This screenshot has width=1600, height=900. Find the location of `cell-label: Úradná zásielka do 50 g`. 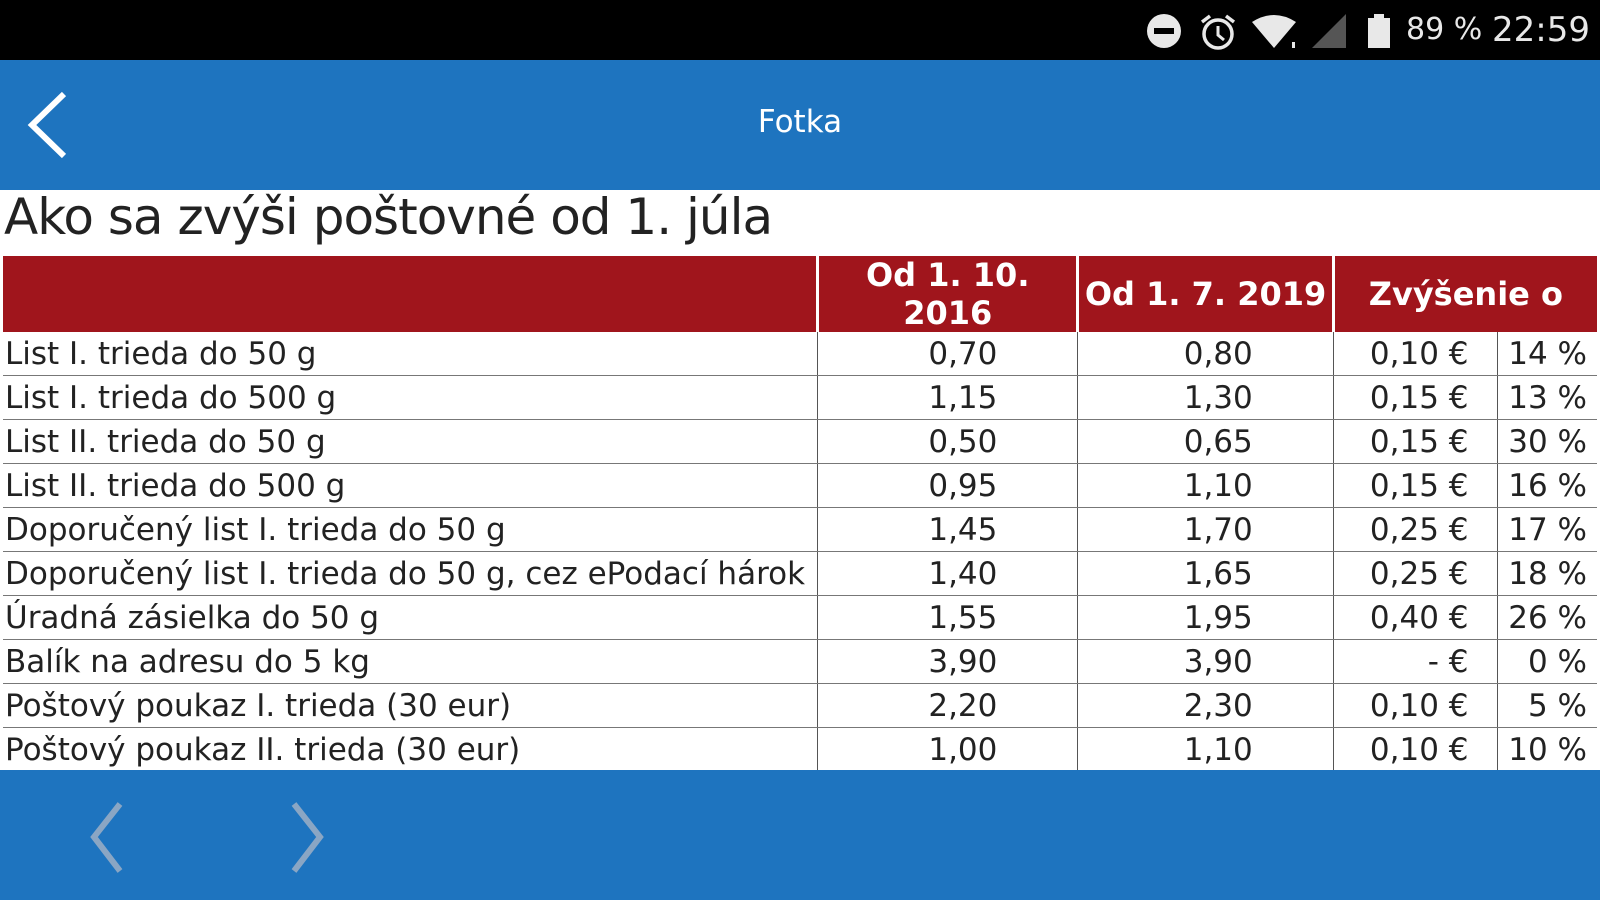

cell-label: Úradná zásielka do 50 g is located at coordinates (410, 617).